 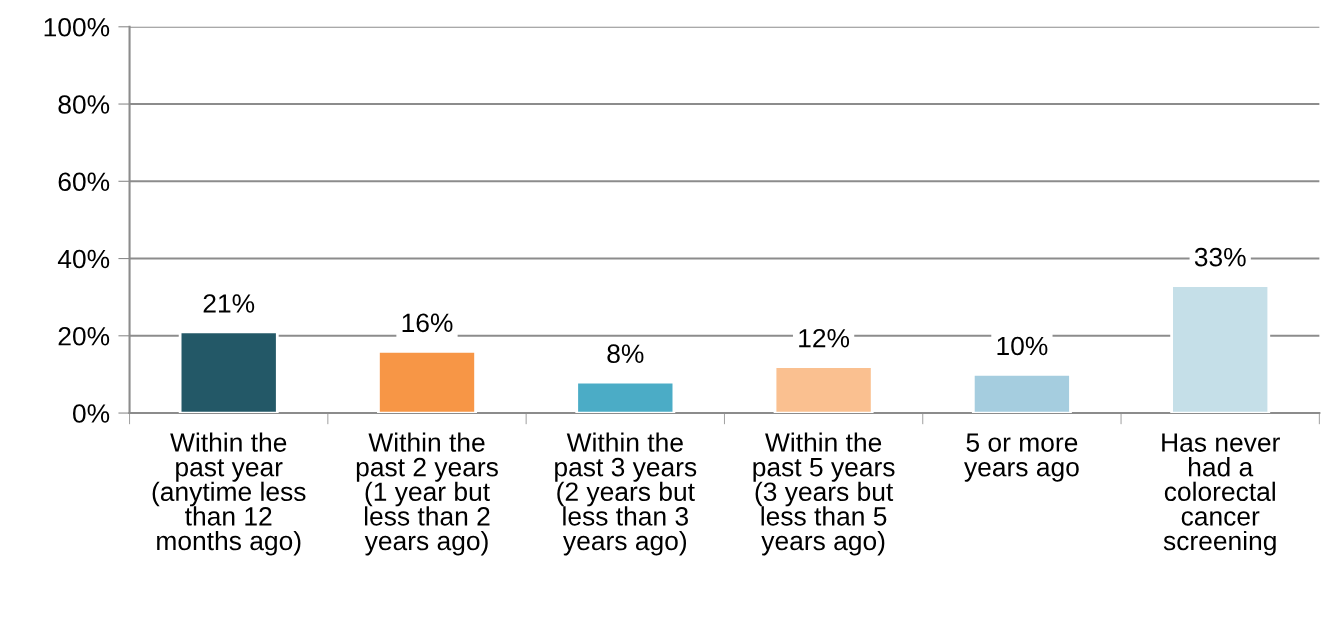 I want to click on data-label: 8%, so click(x=625, y=354).